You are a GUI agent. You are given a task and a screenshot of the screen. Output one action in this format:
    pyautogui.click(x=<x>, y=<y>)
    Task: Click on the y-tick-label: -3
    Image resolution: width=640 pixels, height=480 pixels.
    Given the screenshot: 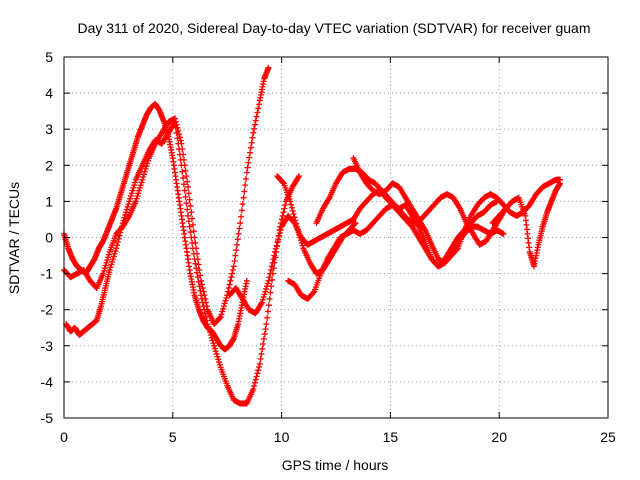 What is the action you would take?
    pyautogui.click(x=47, y=346)
    